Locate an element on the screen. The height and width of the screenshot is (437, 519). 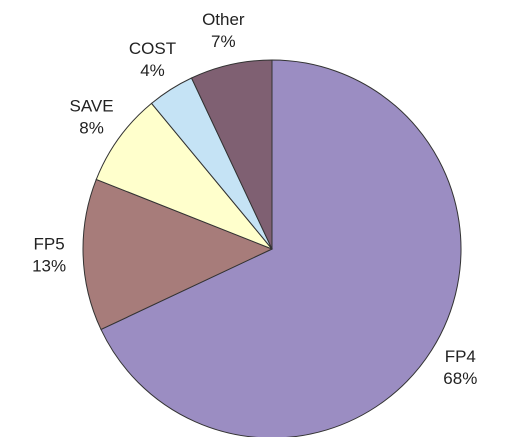
slice-value-label: 7% is located at coordinates (223, 41).